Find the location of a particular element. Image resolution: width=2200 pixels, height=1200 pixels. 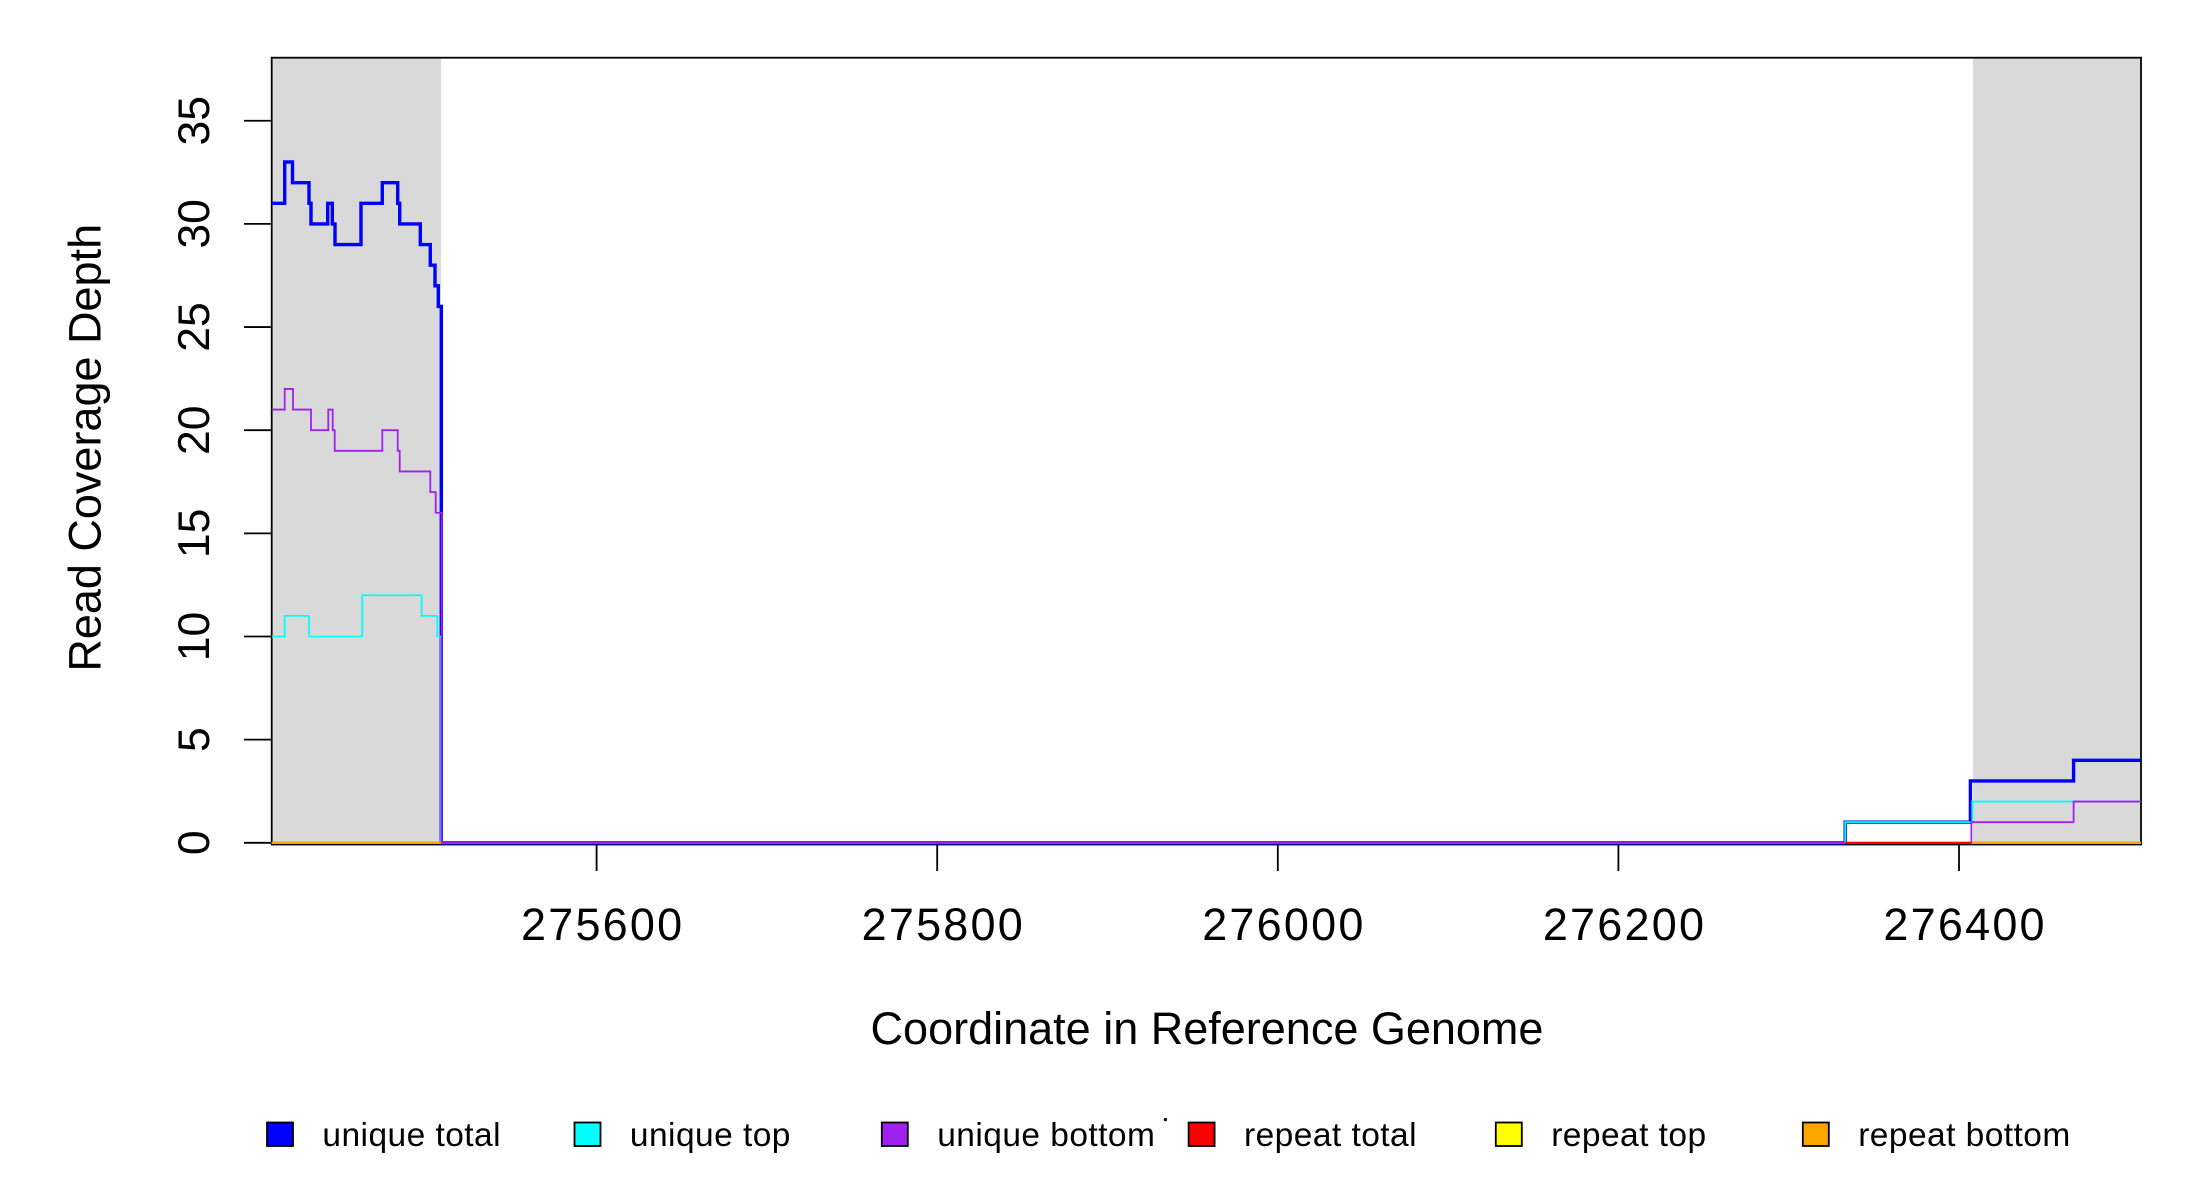

svg-text: unique bottom is located at coordinates (1046, 1135).